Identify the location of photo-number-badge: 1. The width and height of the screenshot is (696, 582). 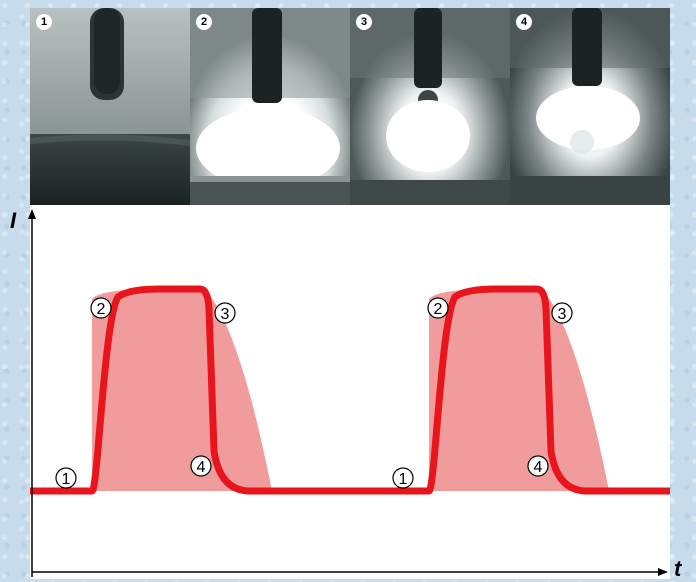
(44, 22).